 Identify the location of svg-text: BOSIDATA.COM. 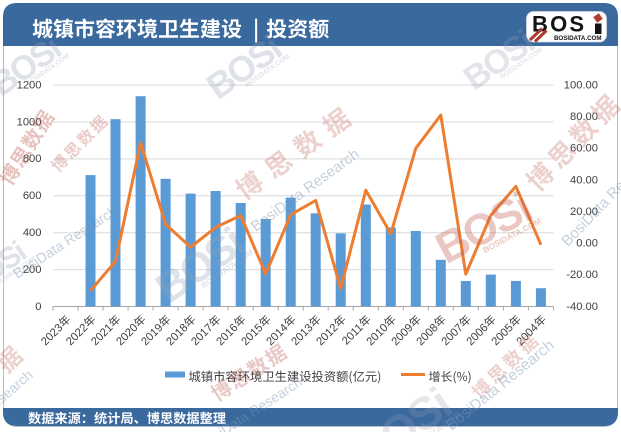
(578, 38).